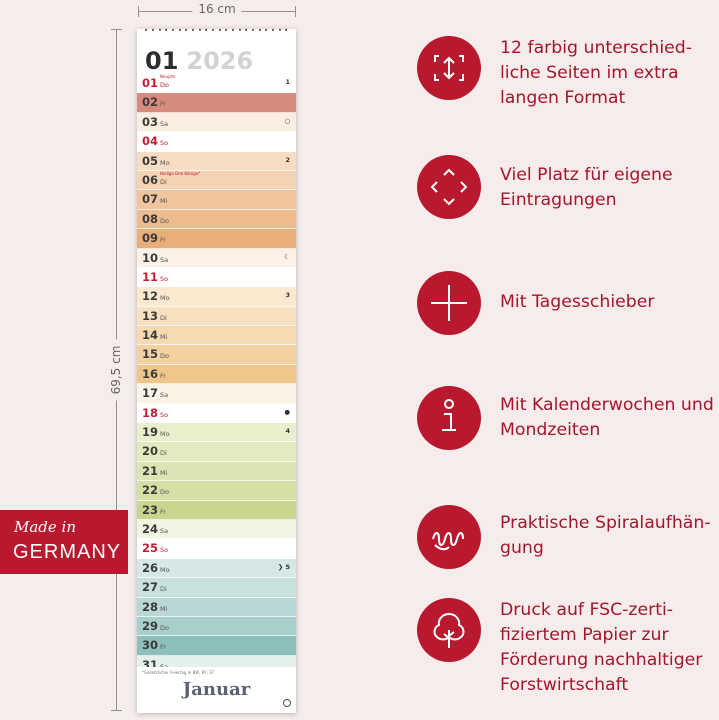 The height and width of the screenshot is (720, 719). Describe the element at coordinates (216, 452) in the screenshot. I see `day-row: 20 Di` at that location.